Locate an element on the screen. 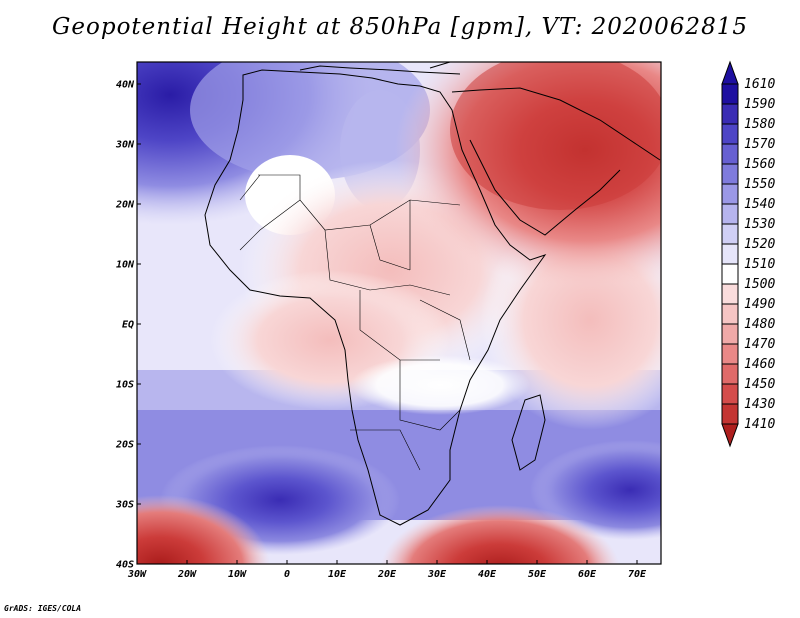 This screenshot has height=618, width=800. colorbar-label: 1550 is located at coordinates (759, 184).